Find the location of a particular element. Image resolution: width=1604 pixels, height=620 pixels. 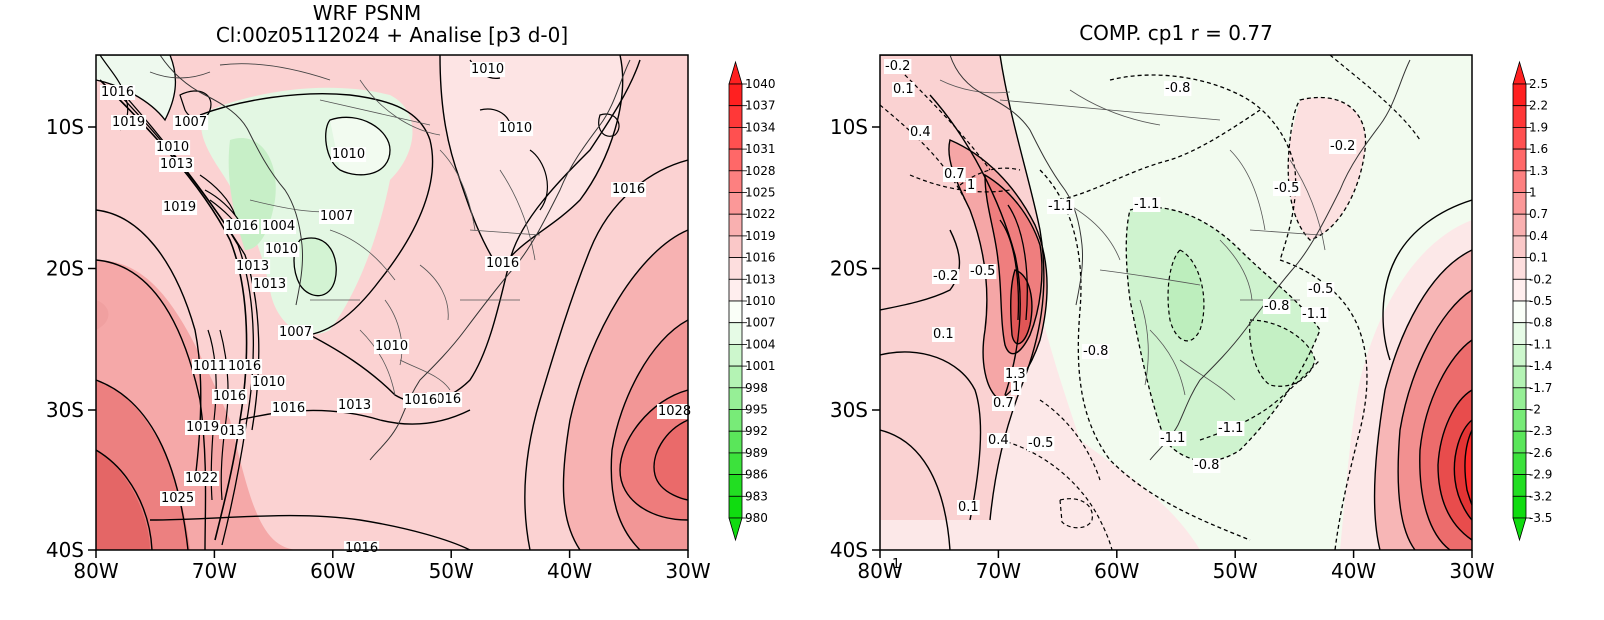

right-contour-label: 0.7 is located at coordinates (954, 174).